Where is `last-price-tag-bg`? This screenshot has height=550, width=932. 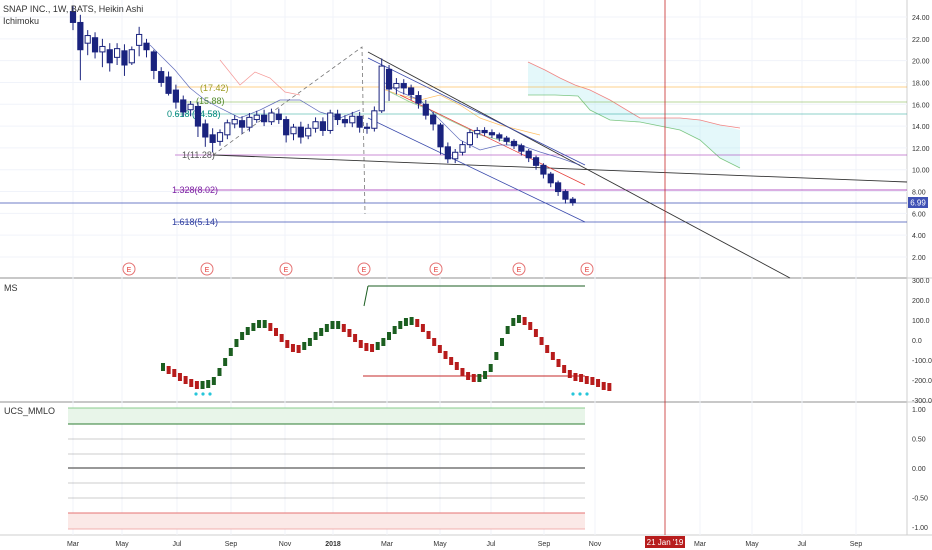 last-price-tag-bg is located at coordinates (918, 202).